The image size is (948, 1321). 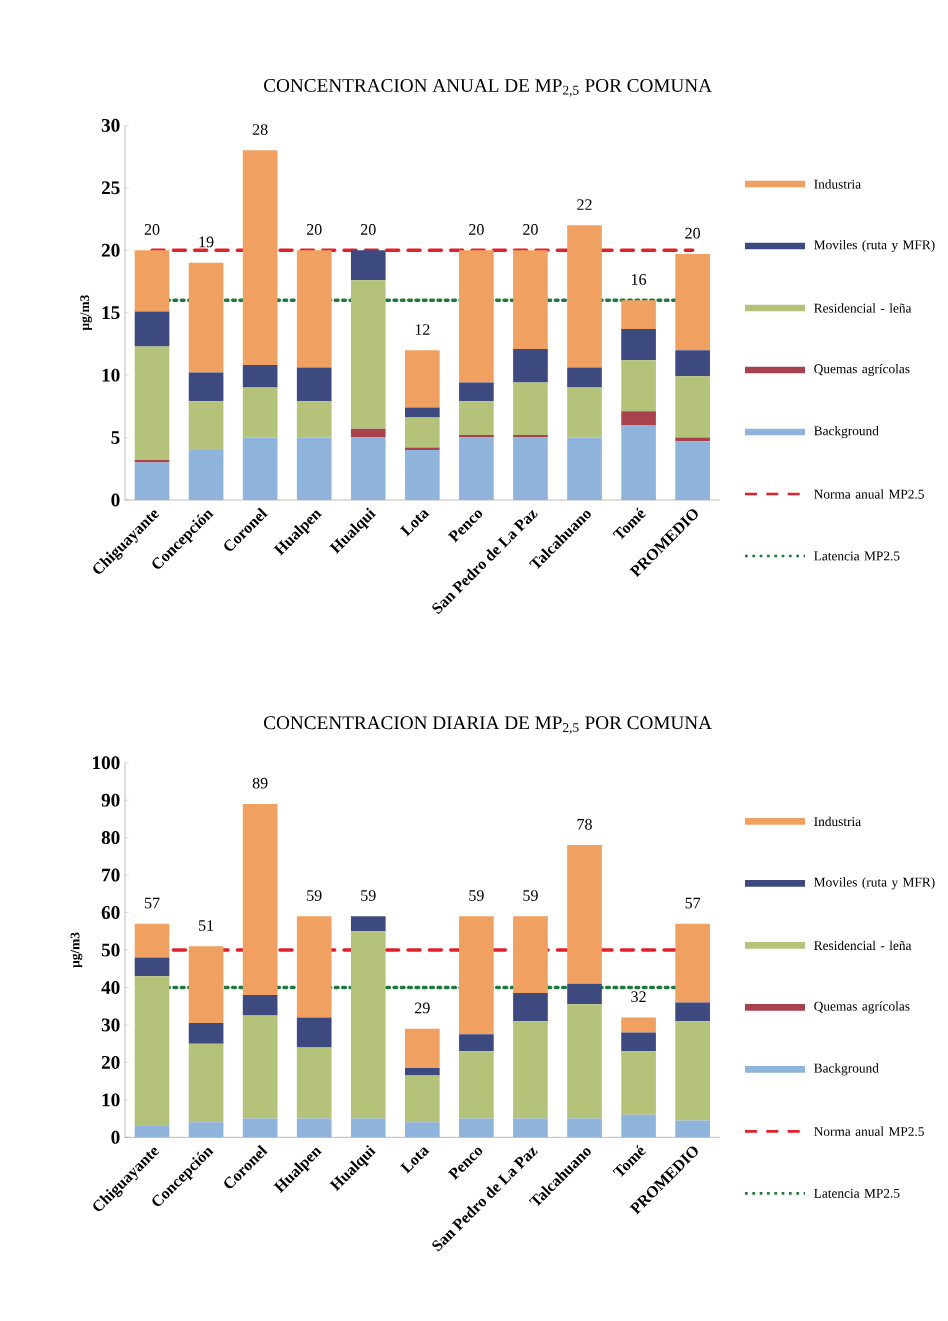 I want to click on y-tick-label: 70, so click(x=111, y=875).